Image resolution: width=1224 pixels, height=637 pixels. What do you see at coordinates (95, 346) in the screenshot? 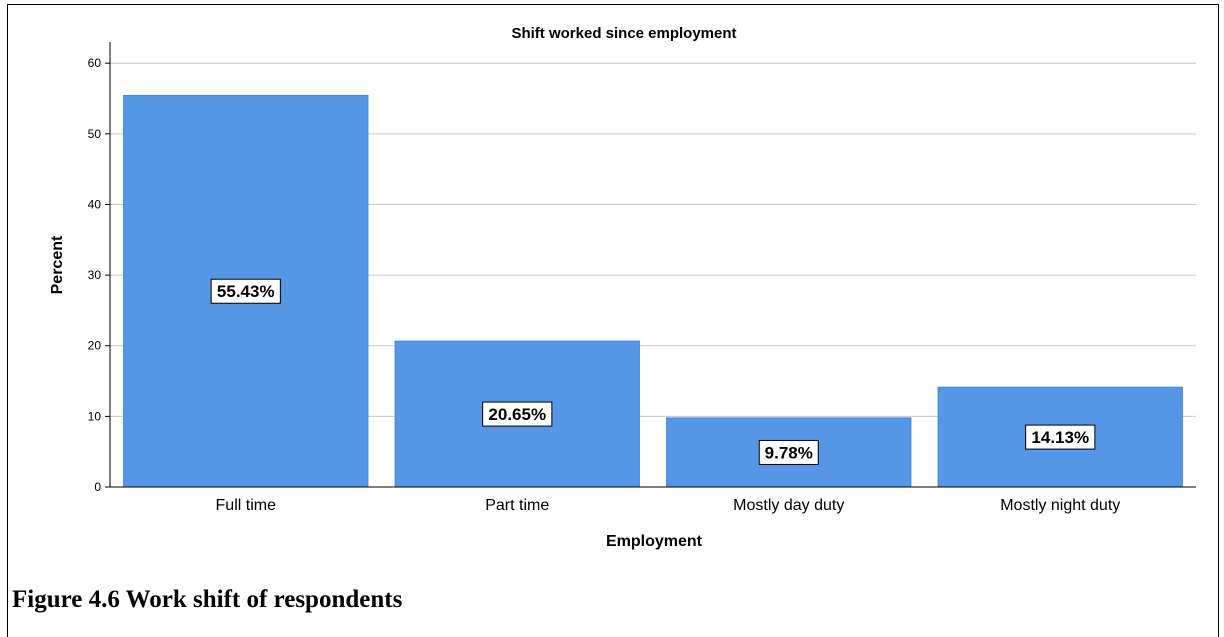
I see `y-tick-label: 20` at bounding box center [95, 346].